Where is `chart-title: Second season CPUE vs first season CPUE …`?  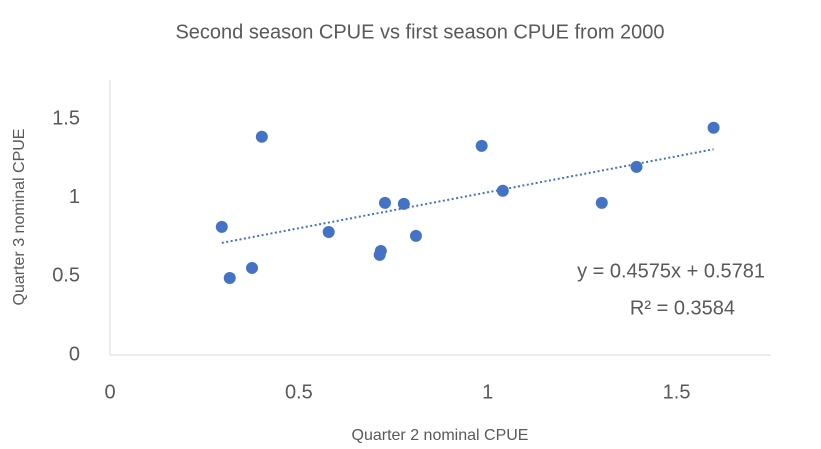 chart-title: Second season CPUE vs first season CPUE … is located at coordinates (419, 32).